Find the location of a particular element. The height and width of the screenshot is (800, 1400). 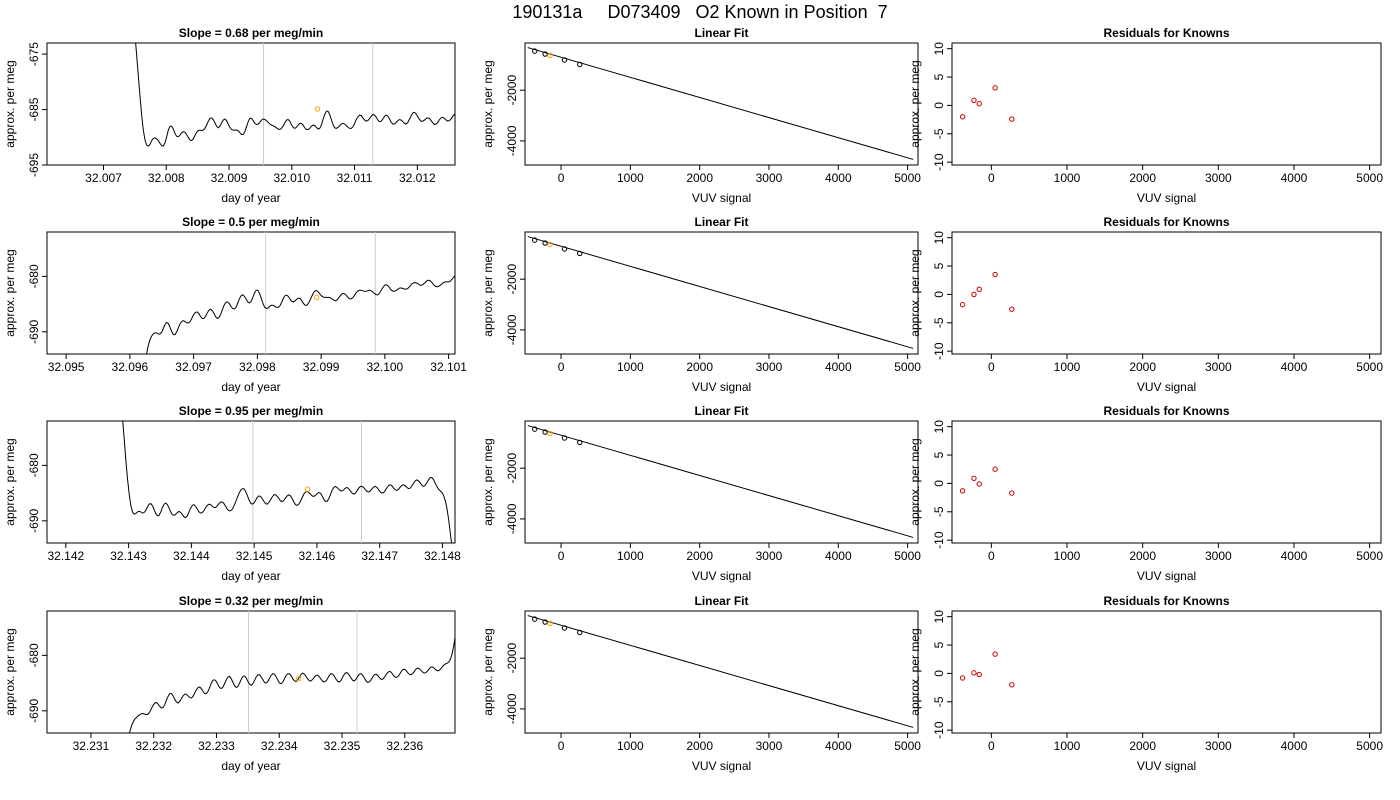

y-tick-label: 5 is located at coordinates (939, 644).